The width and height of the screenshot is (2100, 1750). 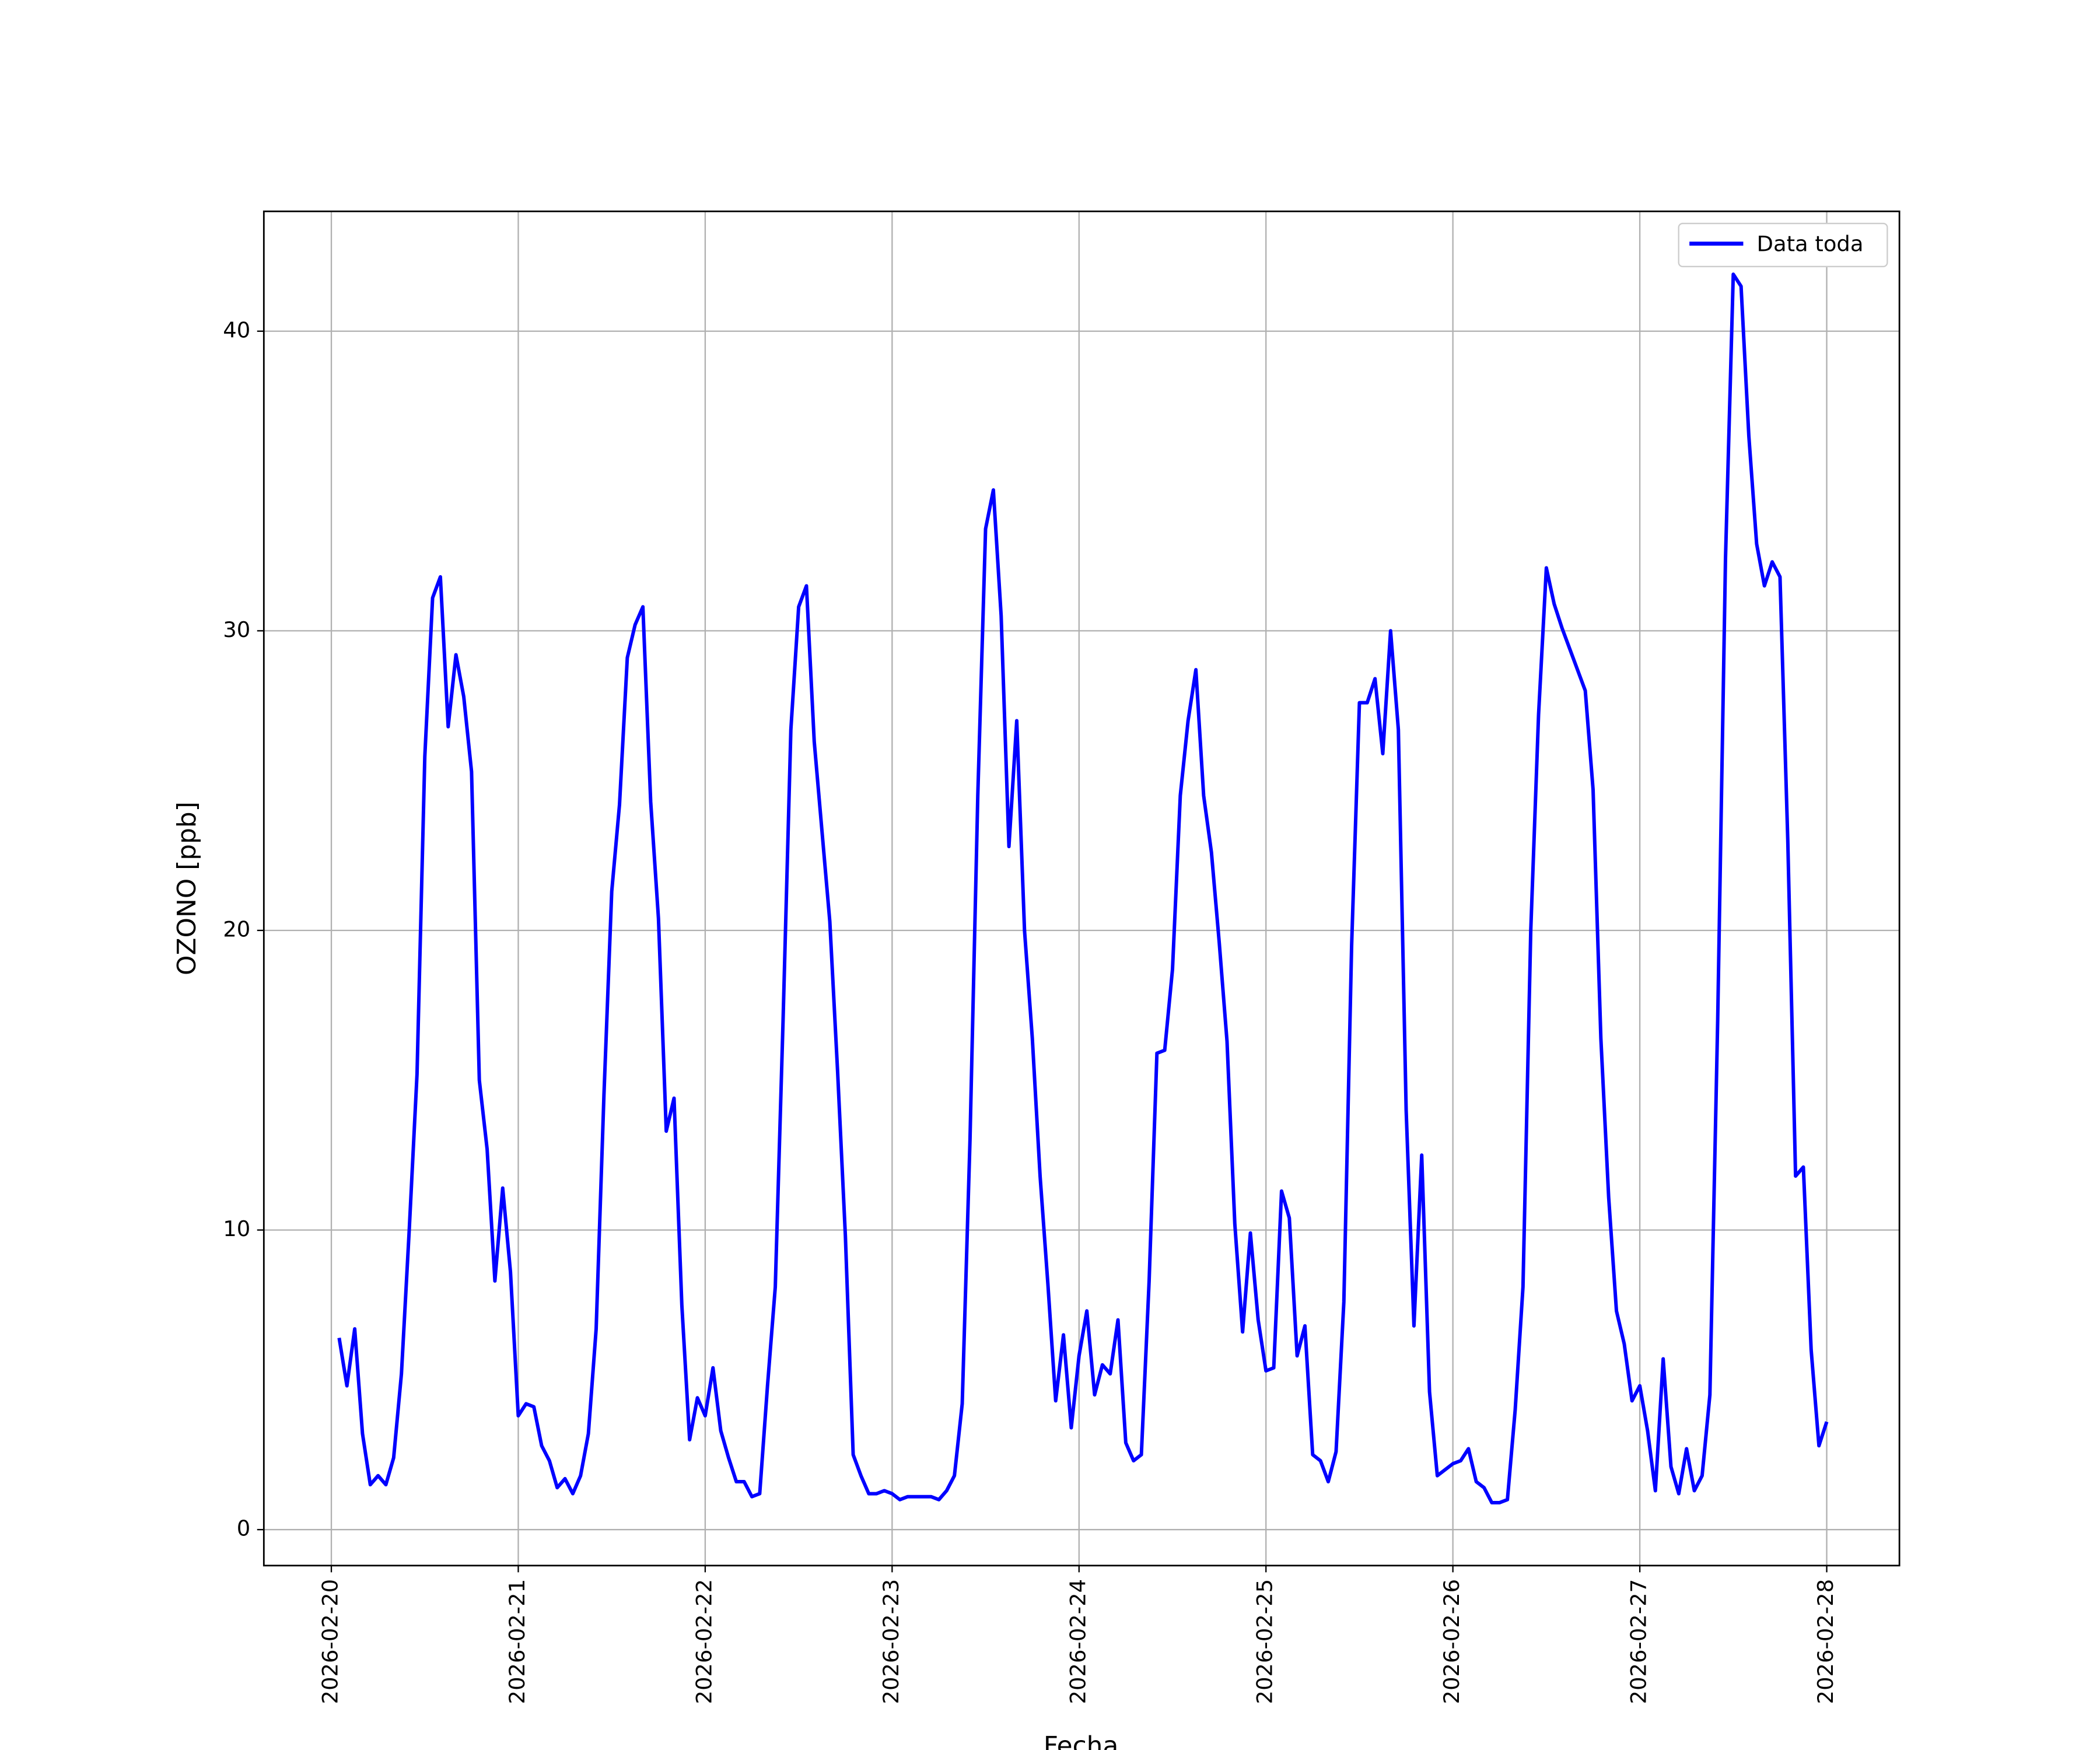 What do you see at coordinates (236, 1228) in the screenshot?
I see `y-tick-label: 10` at bounding box center [236, 1228].